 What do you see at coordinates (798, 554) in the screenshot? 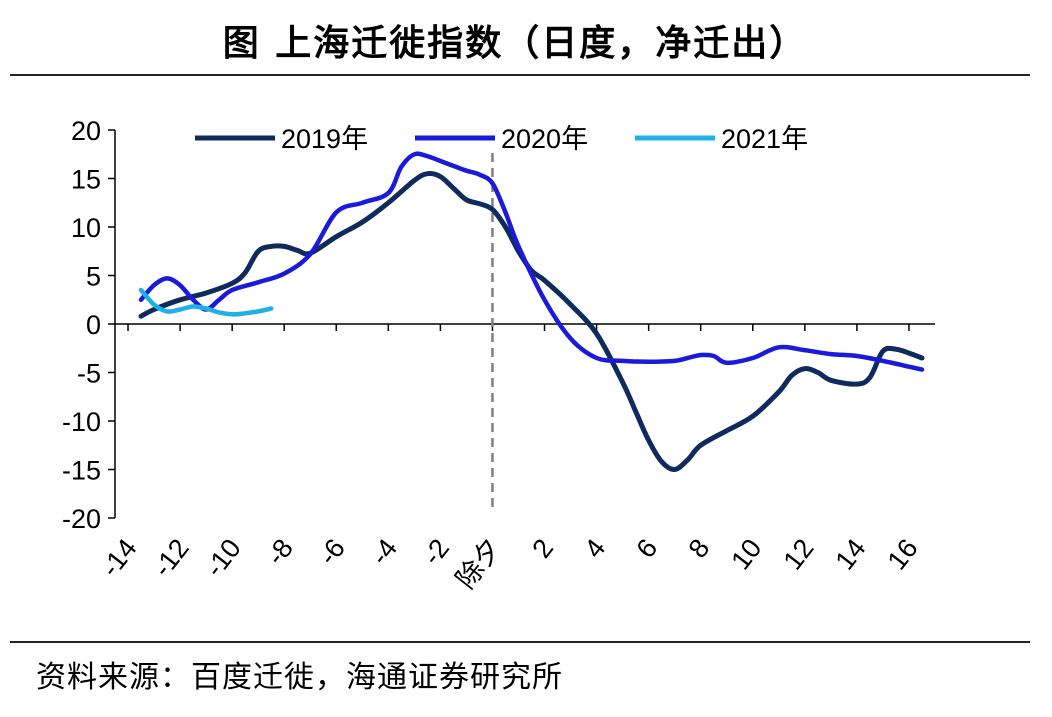
I see `x-tick-label: 12` at bounding box center [798, 554].